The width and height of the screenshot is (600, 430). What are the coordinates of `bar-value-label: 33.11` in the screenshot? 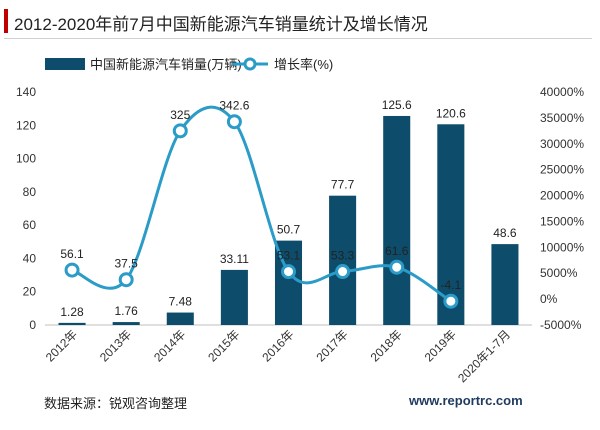 It's located at (234, 259).